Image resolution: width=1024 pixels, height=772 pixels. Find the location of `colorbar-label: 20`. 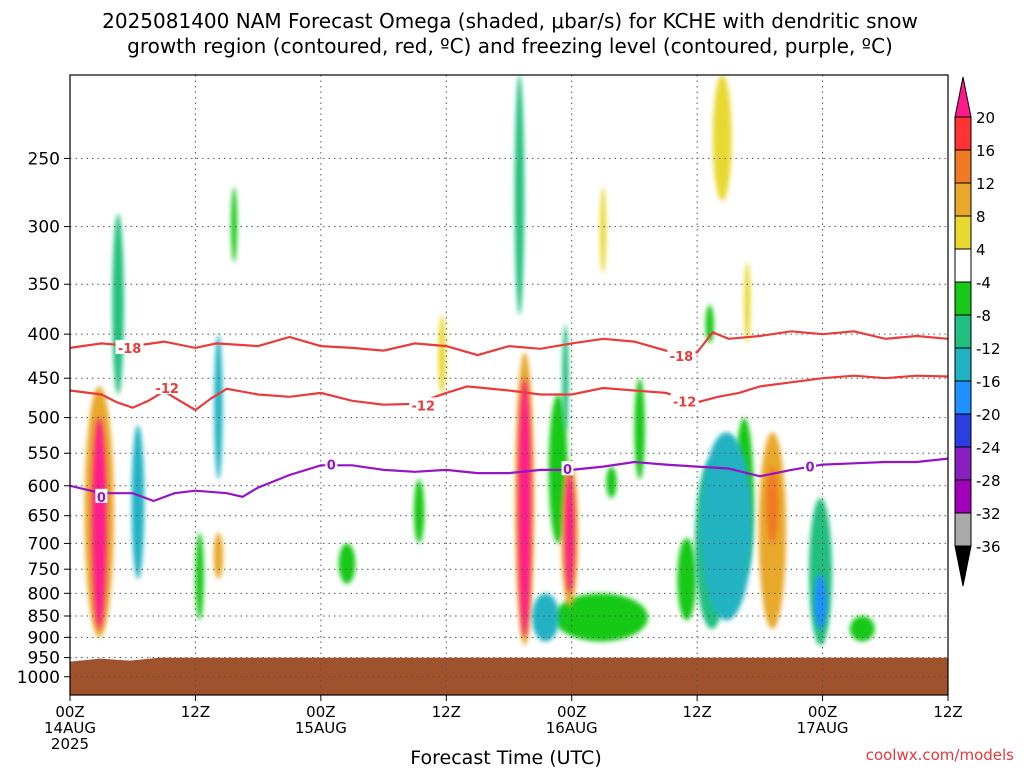

colorbar-label: 20 is located at coordinates (985, 118).